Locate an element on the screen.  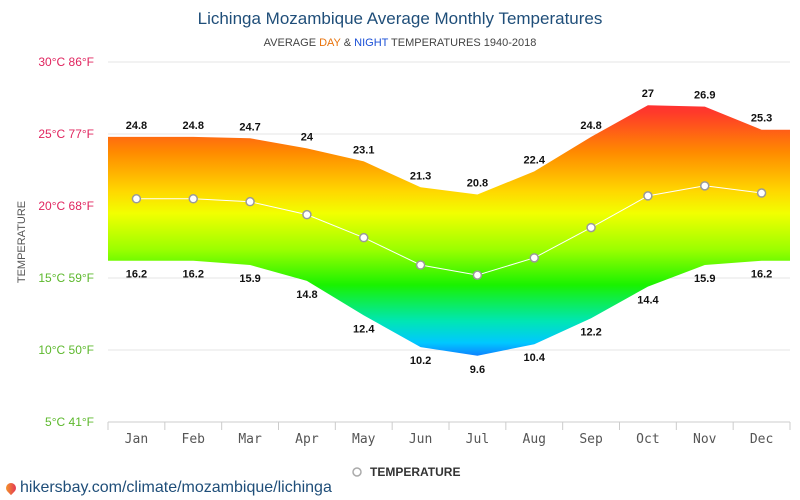
day-value-label: 25.3 is located at coordinates (761, 119).